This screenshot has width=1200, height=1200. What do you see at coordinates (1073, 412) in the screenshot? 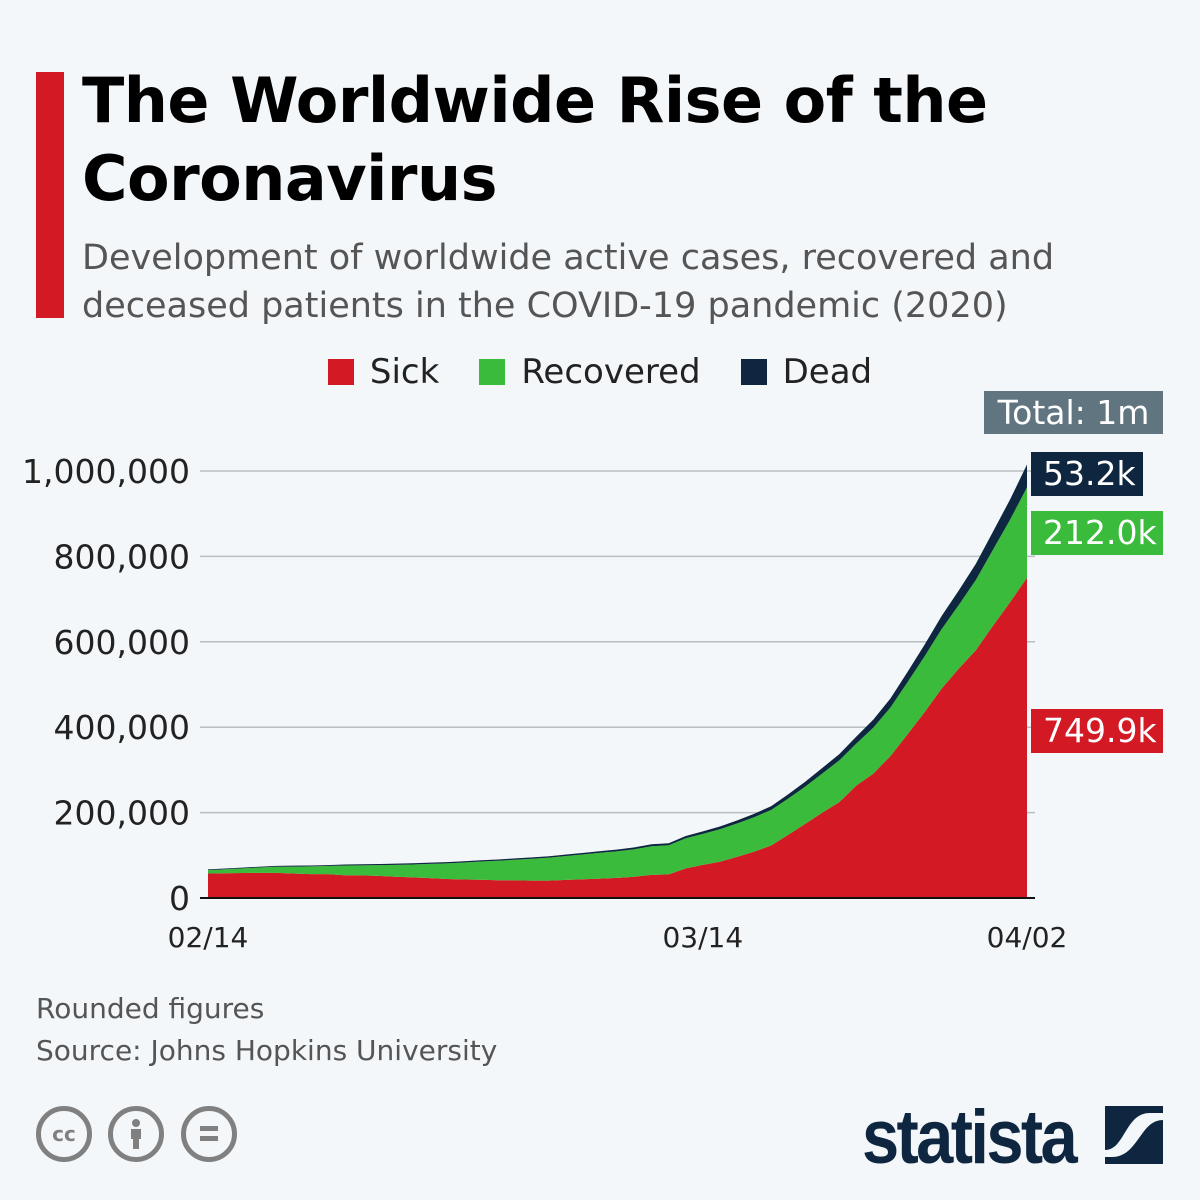
I see `total-label: Total: 1m` at bounding box center [1073, 412].